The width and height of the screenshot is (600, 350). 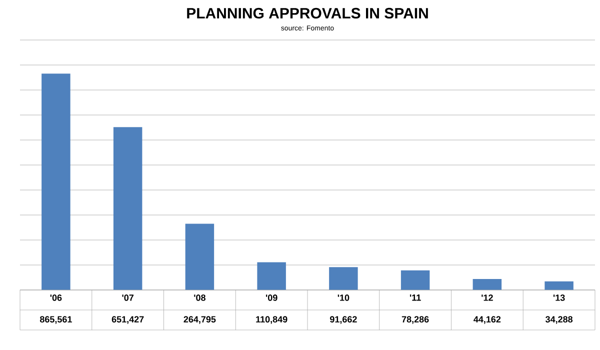 I want to click on x-tick-label: '09, so click(x=272, y=297).